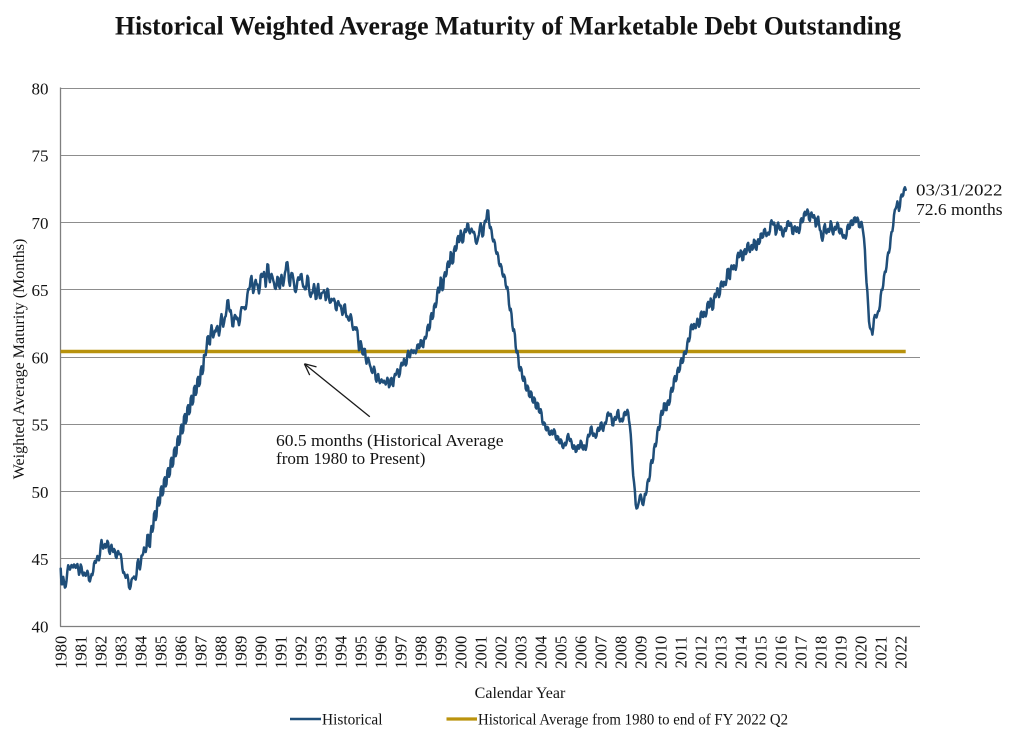 Image resolution: width=1020 pixels, height=742 pixels. Describe the element at coordinates (740, 652) in the screenshot. I see `svg-text: 2014` at that location.